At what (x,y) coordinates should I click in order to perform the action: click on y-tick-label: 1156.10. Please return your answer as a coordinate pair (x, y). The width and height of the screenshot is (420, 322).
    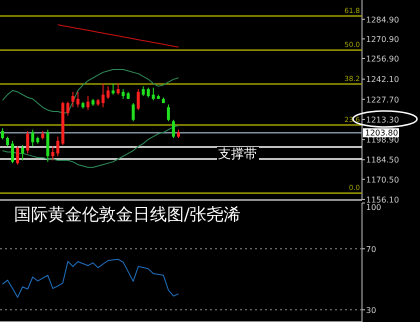
    Looking at the image, I should click on (383, 199).